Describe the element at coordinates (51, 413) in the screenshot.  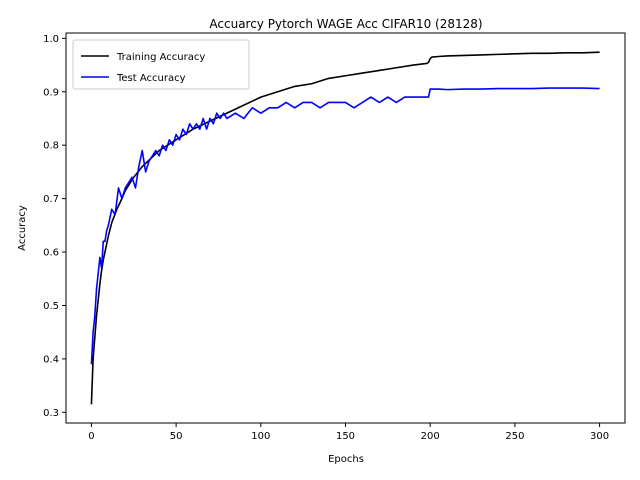
I see `y-tick-label: 0.3` at that location.